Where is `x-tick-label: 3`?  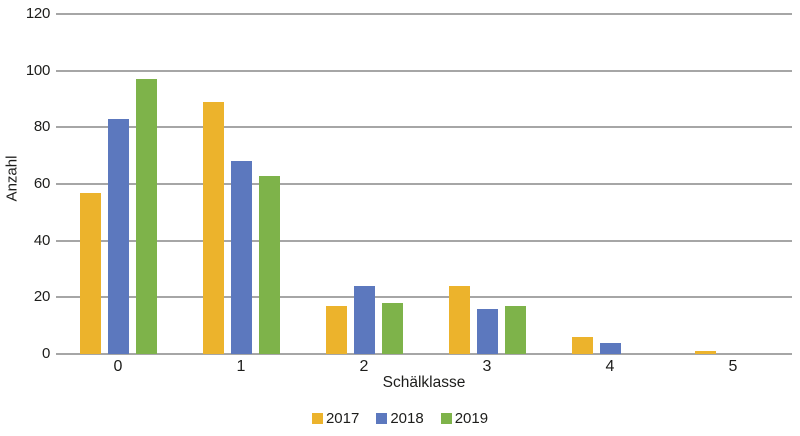
x-tick-label: 3 is located at coordinates (487, 366).